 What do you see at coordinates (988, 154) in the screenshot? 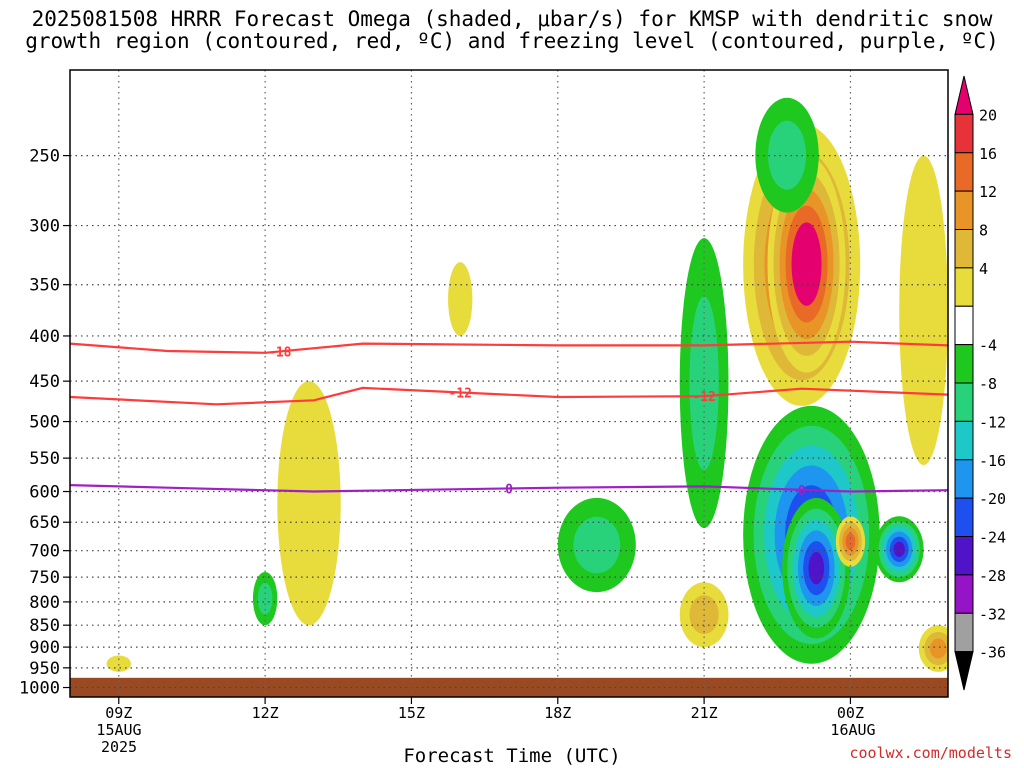
I see `colorbar-label: 16` at bounding box center [988, 154].